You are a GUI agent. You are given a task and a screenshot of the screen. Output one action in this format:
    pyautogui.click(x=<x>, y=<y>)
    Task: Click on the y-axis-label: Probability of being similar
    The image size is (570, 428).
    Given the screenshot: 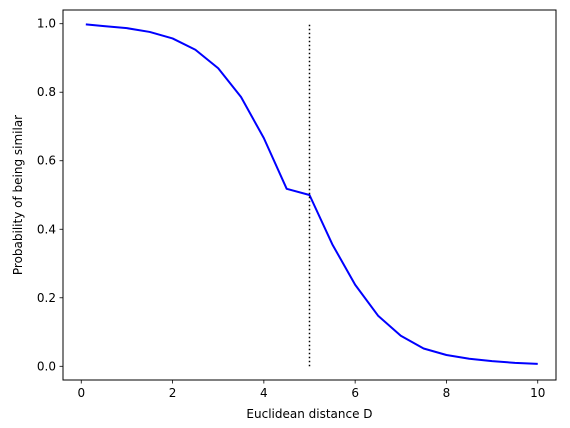 What is the action you would take?
    pyautogui.click(x=18, y=195)
    